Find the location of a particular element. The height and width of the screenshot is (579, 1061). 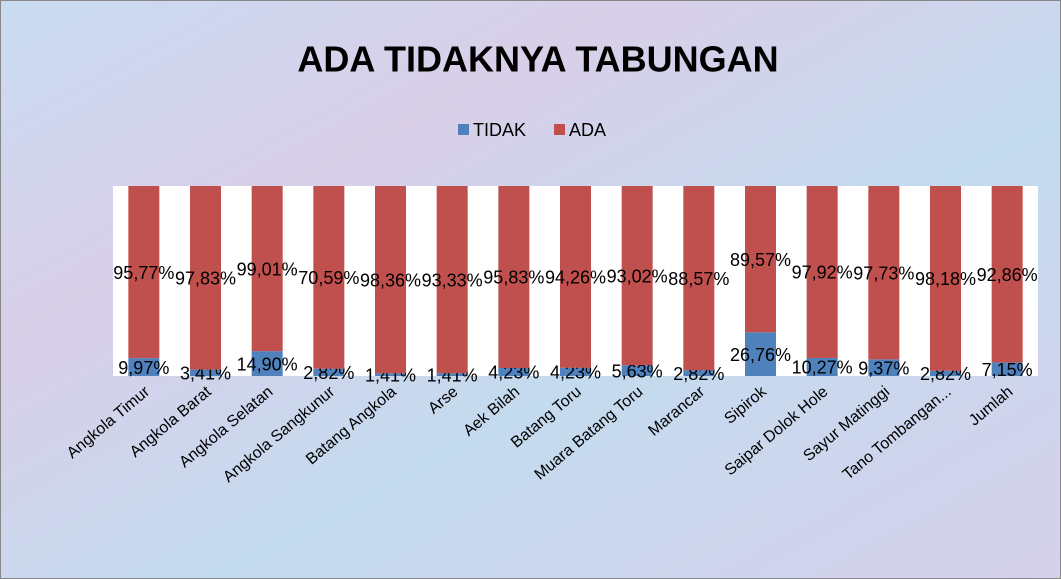

legend-label: TIDAK is located at coordinates (499, 130).